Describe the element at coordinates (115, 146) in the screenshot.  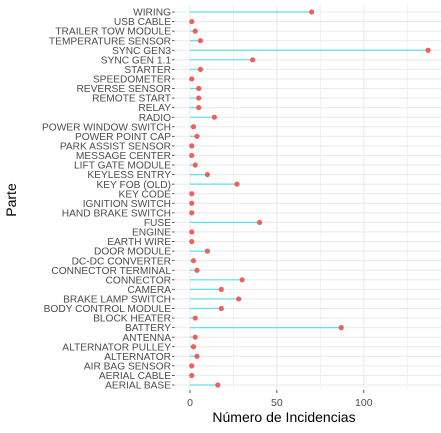
I see `y-tick-label: PARK ASSIST SENSOR` at that location.